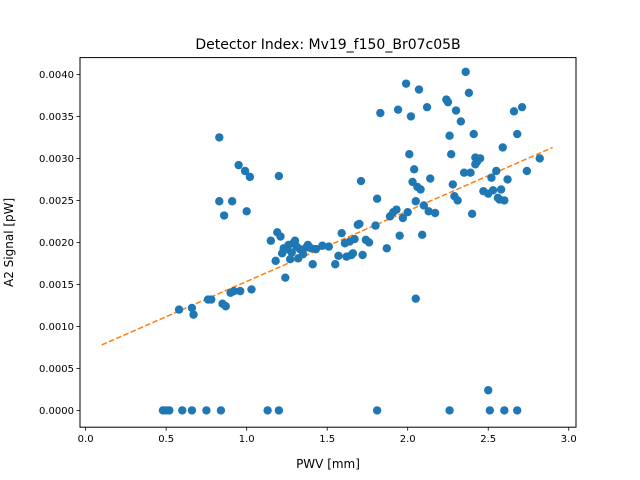 Image resolution: width=640 pixels, height=480 pixels. I want to click on x-tick-label: 1.0, so click(247, 439).